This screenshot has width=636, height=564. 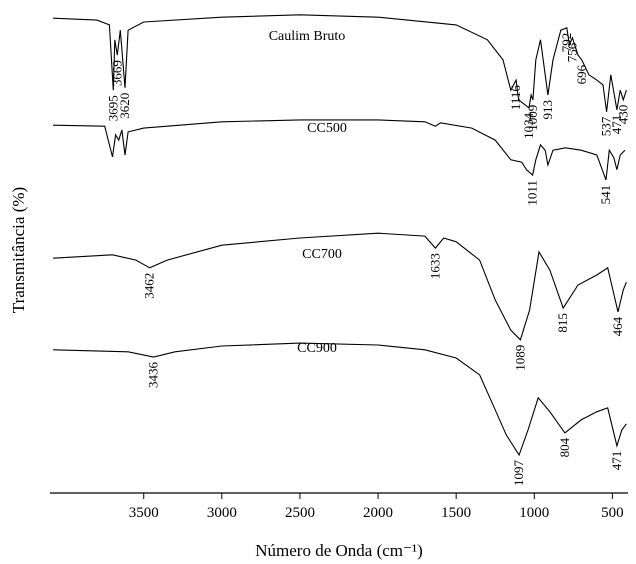 I want to click on peak-label: 1097, so click(x=518, y=473).